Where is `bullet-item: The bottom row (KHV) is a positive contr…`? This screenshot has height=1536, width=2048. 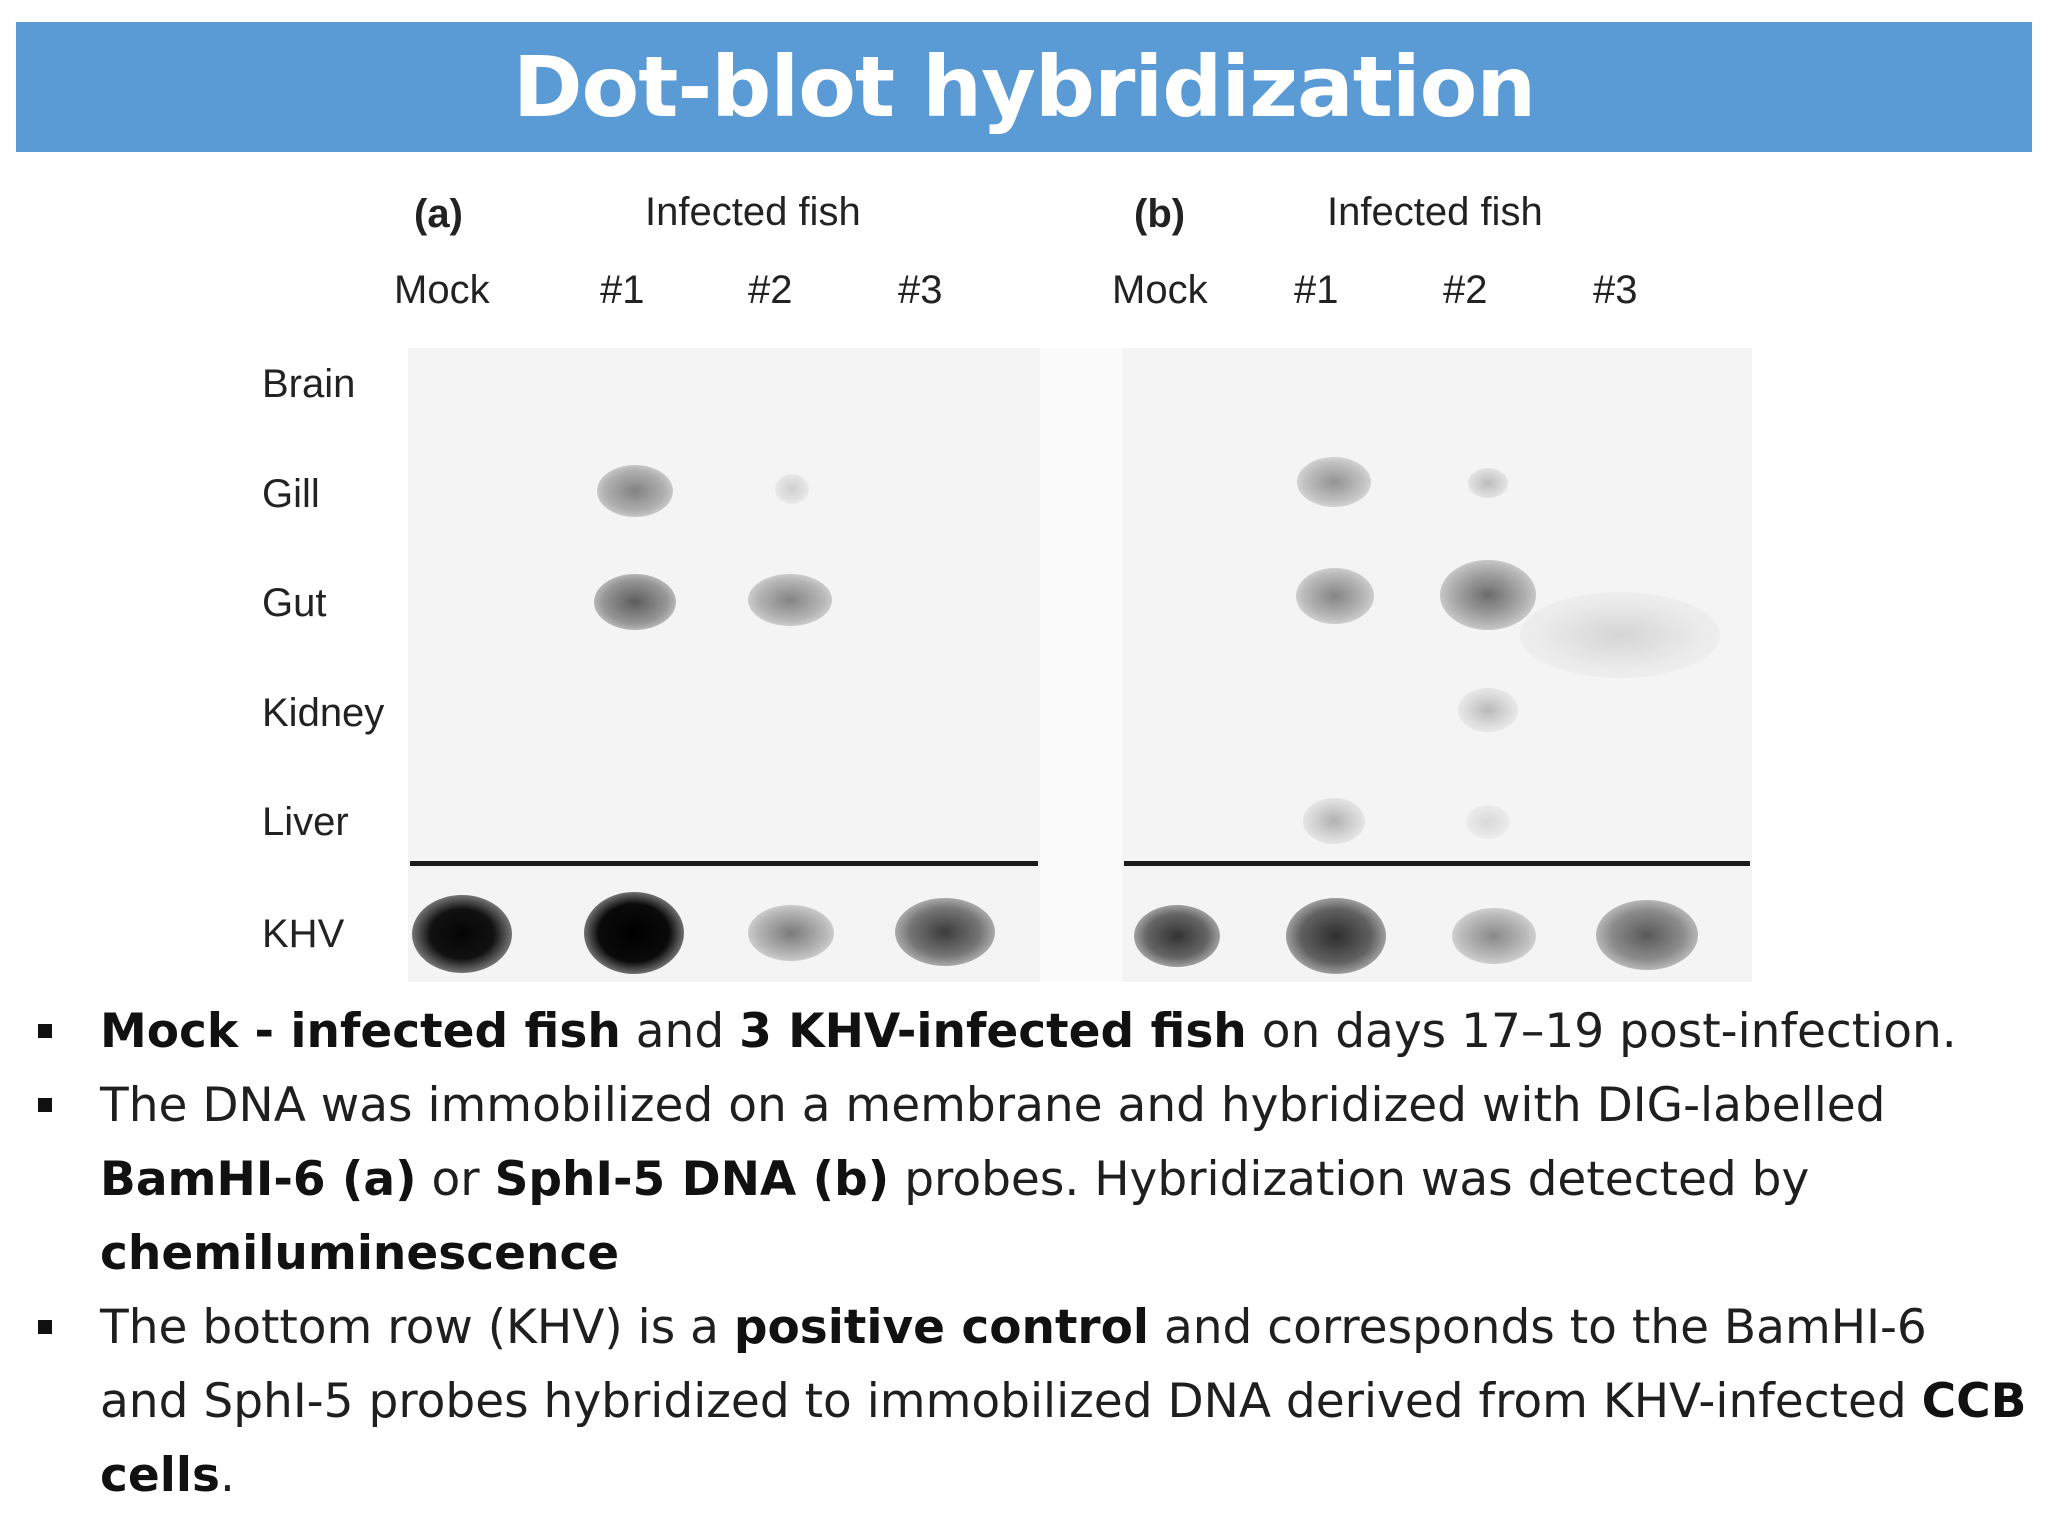 bullet-item: The bottom row (KHV) is a positive contr… is located at coordinates (1034, 1402).